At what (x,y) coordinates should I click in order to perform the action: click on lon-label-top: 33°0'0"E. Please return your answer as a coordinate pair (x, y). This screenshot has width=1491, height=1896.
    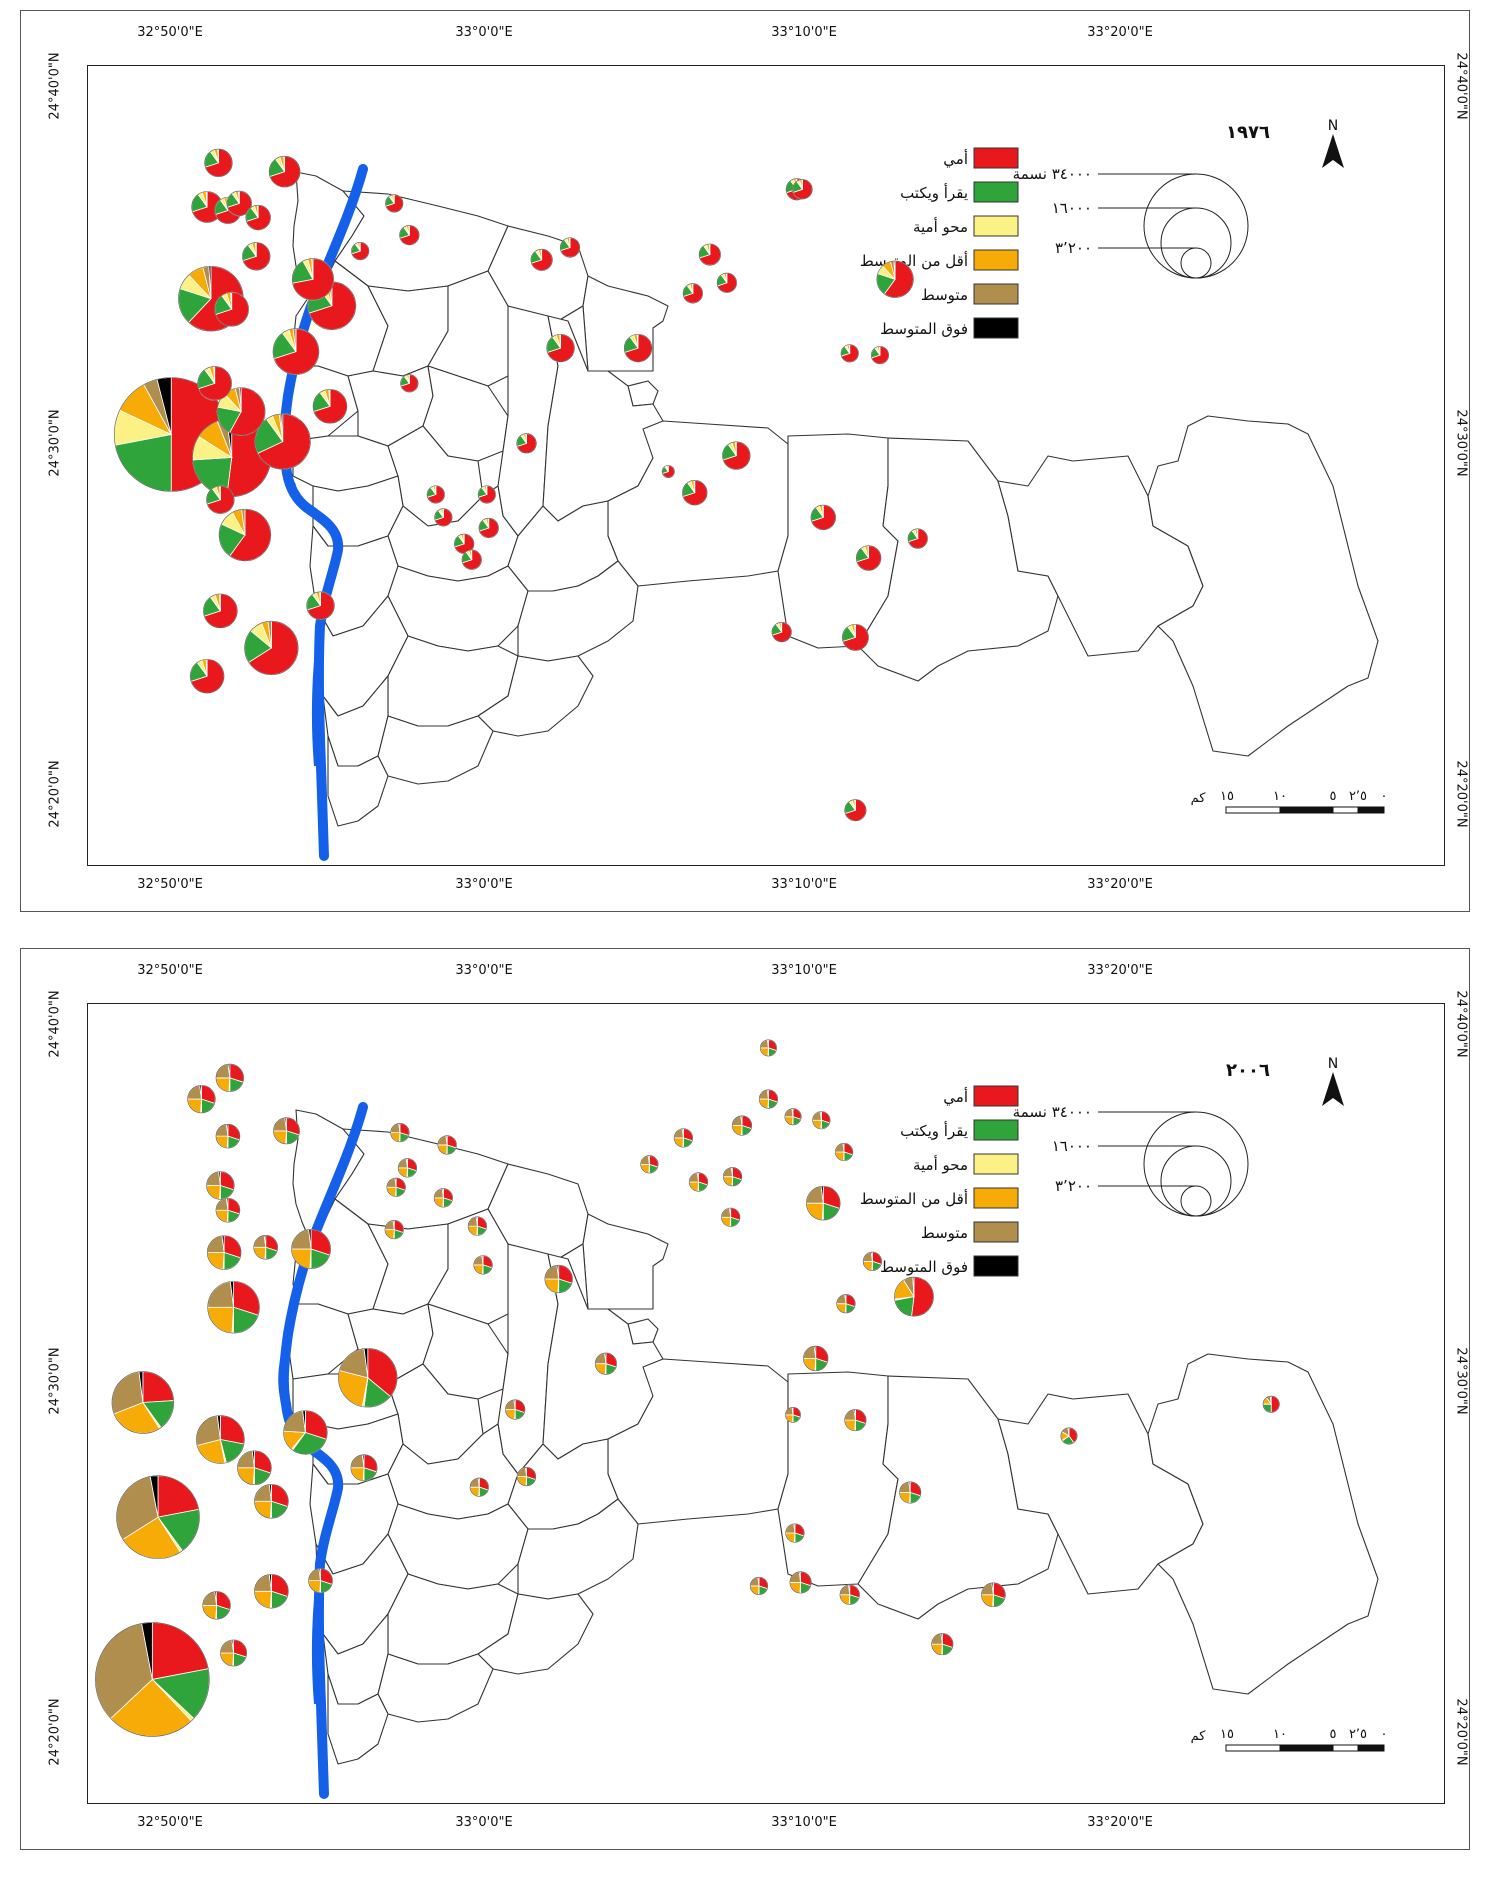
    Looking at the image, I should click on (484, 970).